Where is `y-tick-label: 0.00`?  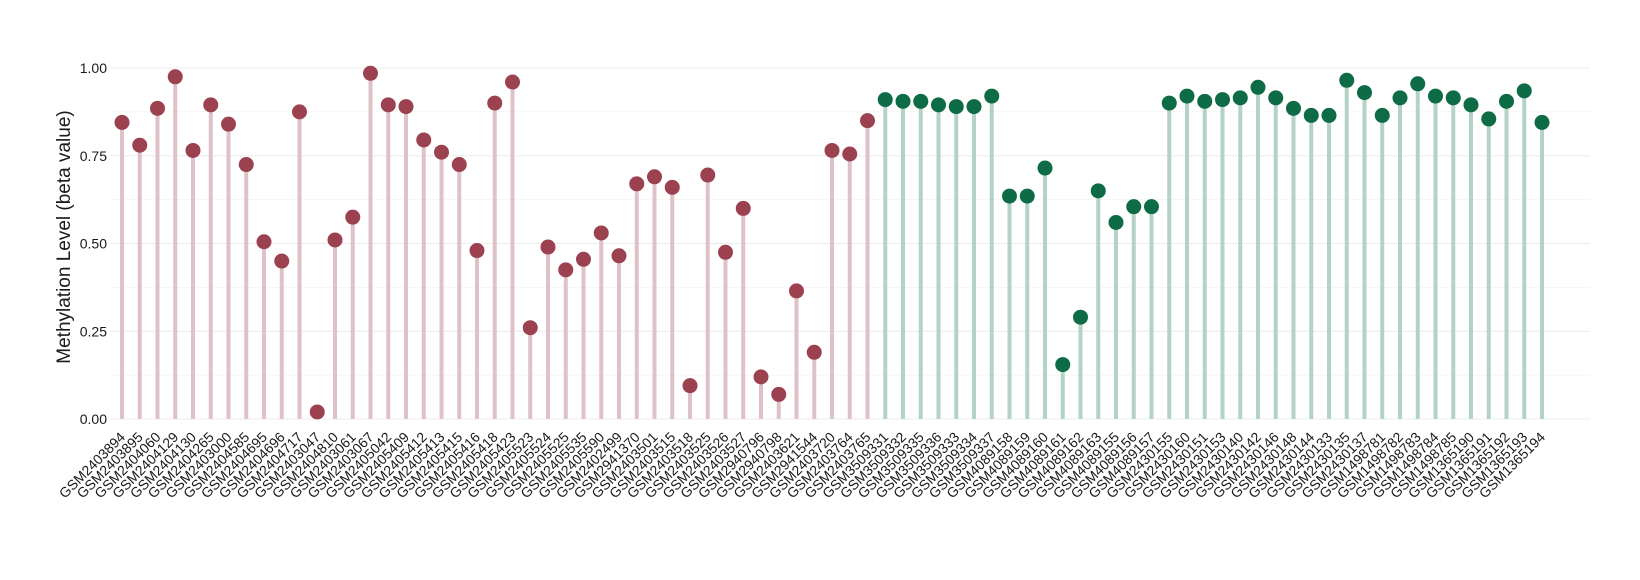
y-tick-label: 0.00 is located at coordinates (93, 419).